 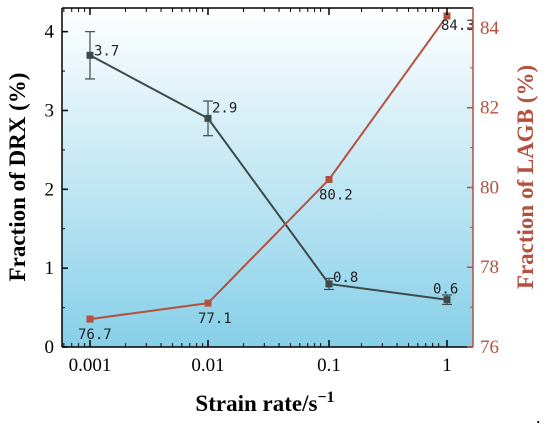 What do you see at coordinates (90, 365) in the screenshot?
I see `x-tick-label: 0.001` at bounding box center [90, 365].